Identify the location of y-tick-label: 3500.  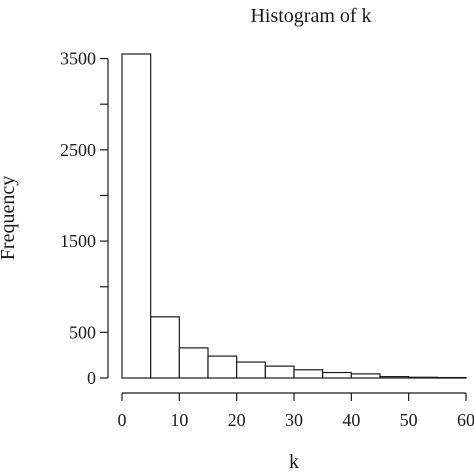
(78, 59).